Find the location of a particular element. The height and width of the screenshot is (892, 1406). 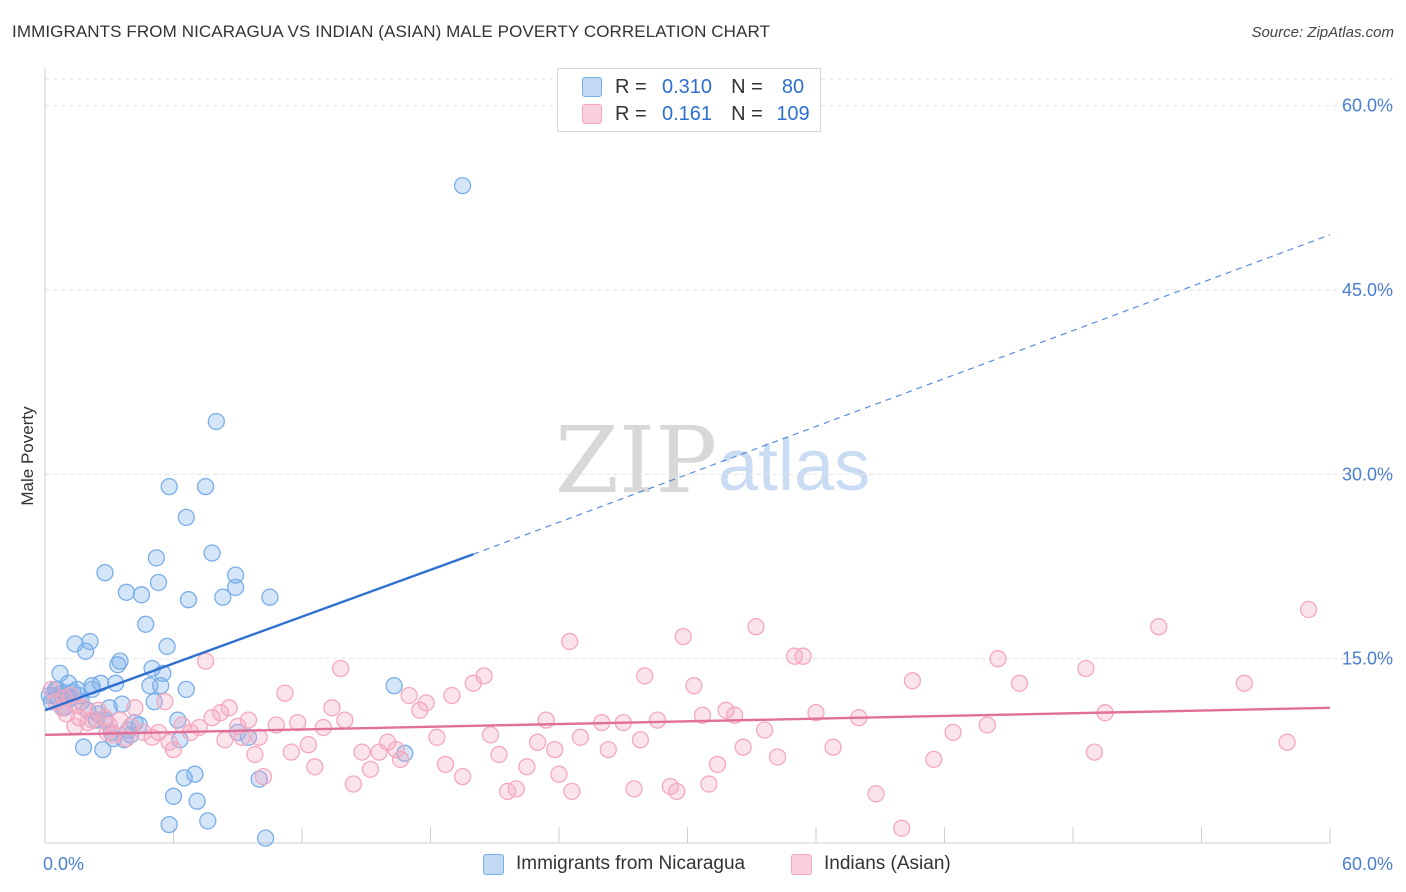

nicaragua-legend-label: Immigrants from Nicaragua is located at coordinates (631, 863).